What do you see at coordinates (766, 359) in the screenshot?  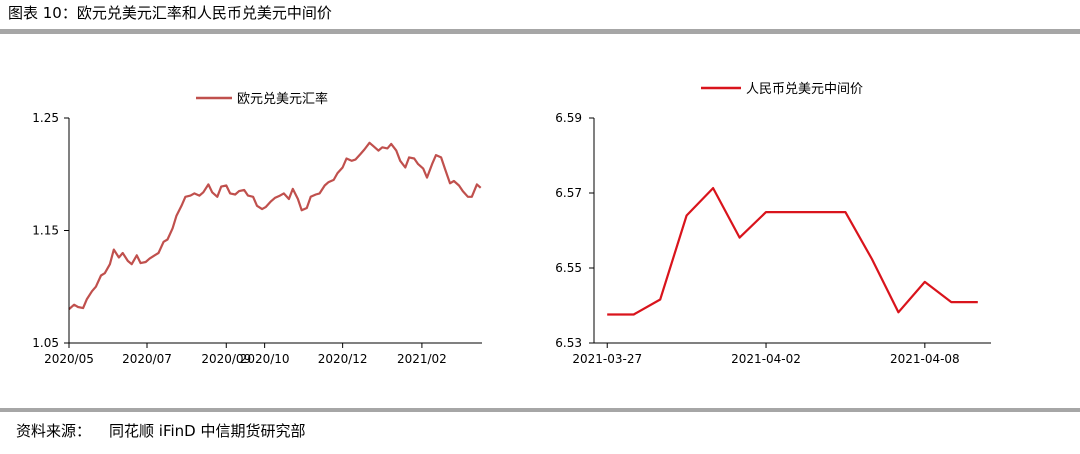 I see `x-tick-label: 2021-04-02` at bounding box center [766, 359].